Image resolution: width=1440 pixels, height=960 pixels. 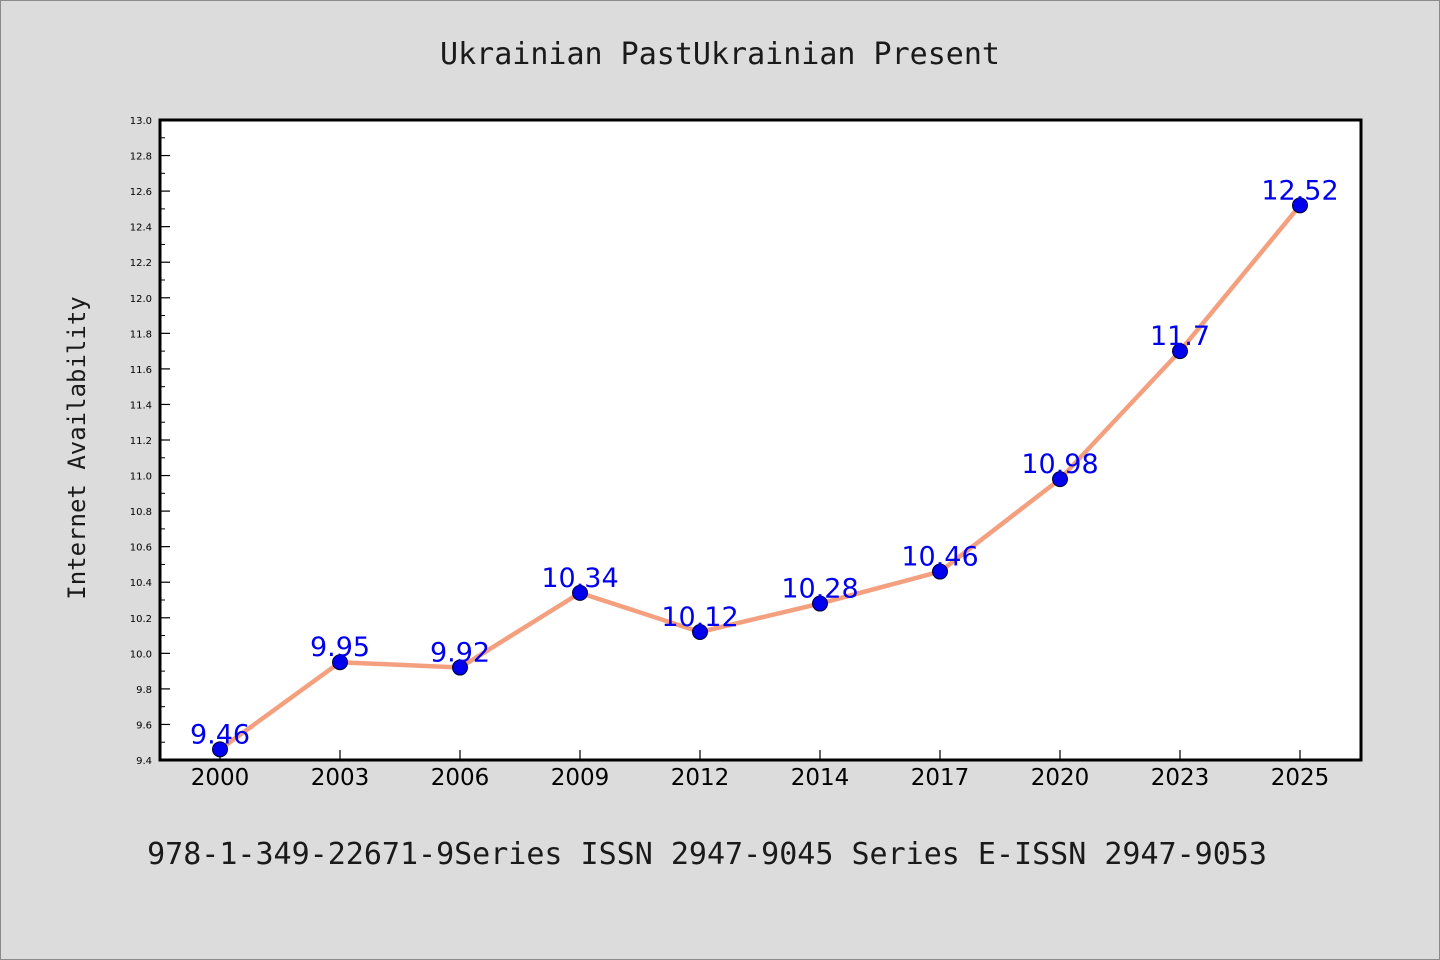 What do you see at coordinates (144, 690) in the screenshot?
I see `y-tick-label: 9.8` at bounding box center [144, 690].